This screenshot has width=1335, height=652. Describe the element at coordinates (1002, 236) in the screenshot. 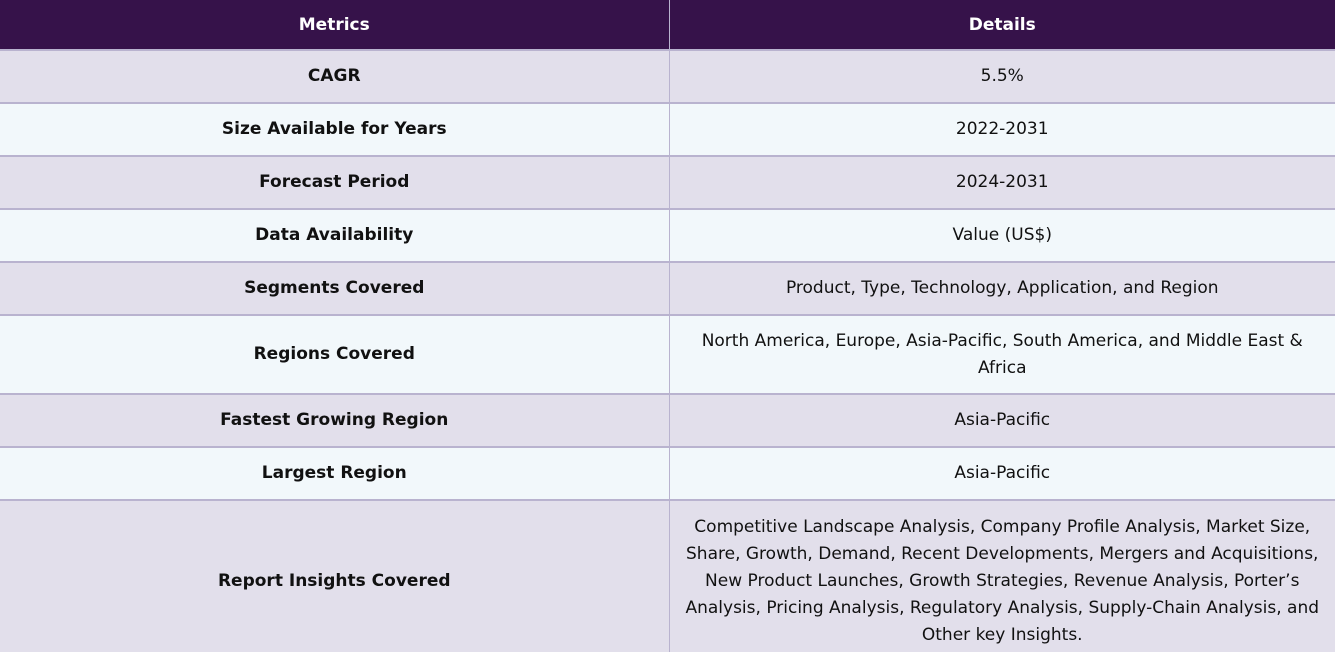

I see `row-detail: Value (US$)` at that location.